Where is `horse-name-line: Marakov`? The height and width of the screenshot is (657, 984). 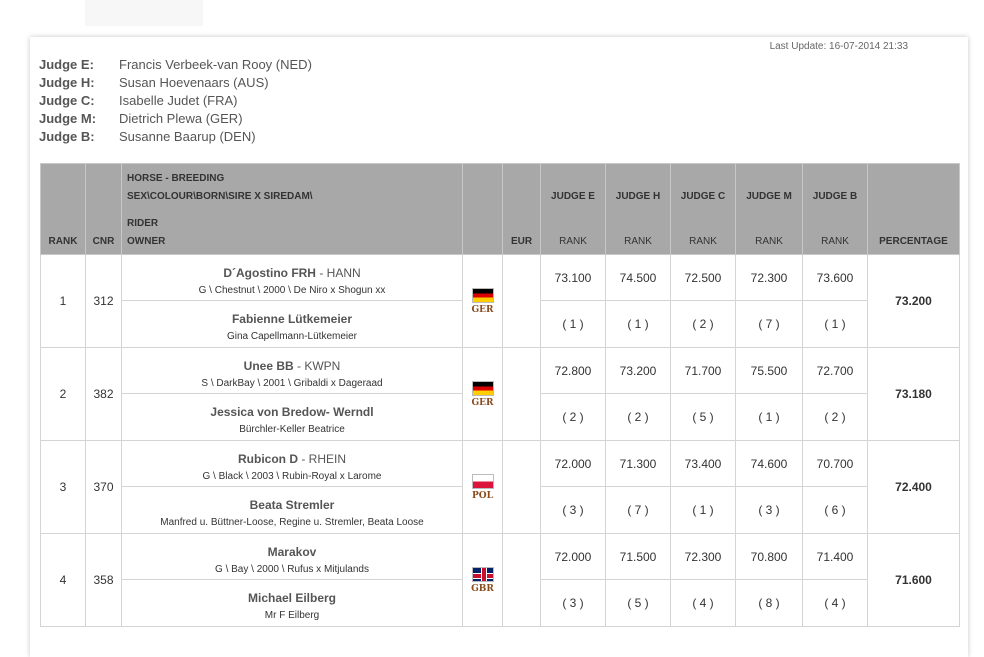 horse-name-line: Marakov is located at coordinates (292, 552).